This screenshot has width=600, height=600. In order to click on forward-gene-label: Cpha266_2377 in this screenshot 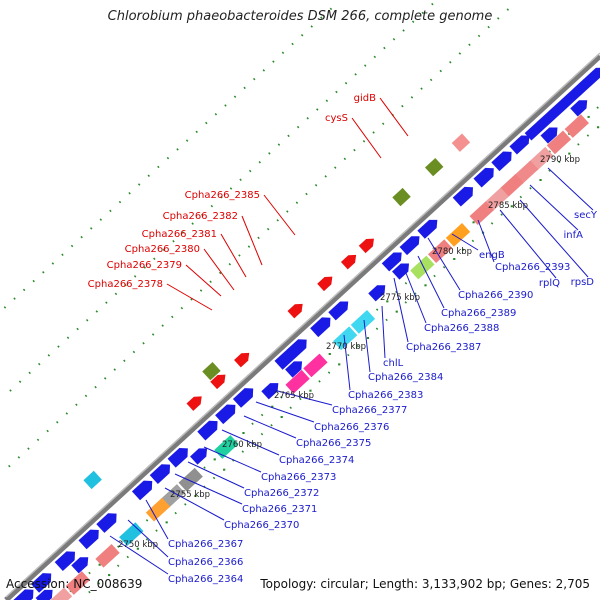, I will do `click(369, 410)`.